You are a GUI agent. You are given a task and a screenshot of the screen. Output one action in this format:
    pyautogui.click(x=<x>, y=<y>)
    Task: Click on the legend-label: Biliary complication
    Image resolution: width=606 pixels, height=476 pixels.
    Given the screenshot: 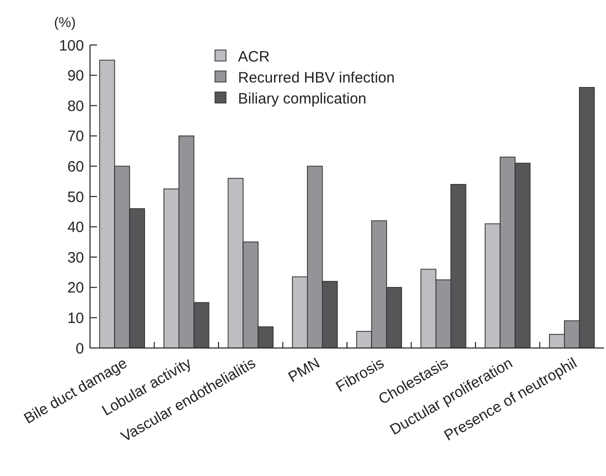 What is the action you would take?
    pyautogui.click(x=302, y=99)
    